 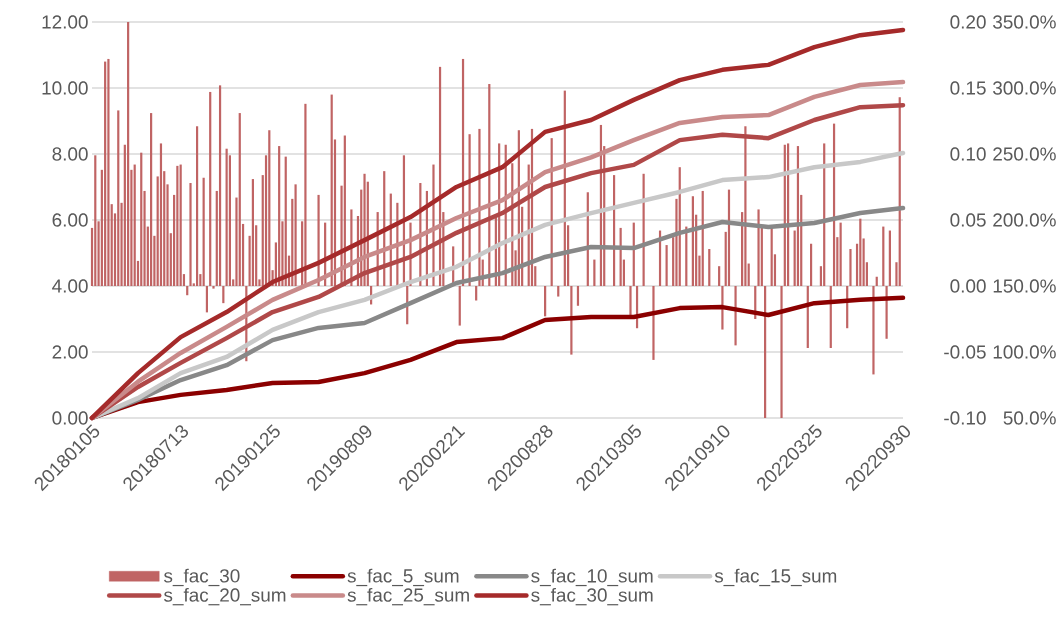 I want to click on y2-tick-label: -0.10, so click(x=965, y=418).